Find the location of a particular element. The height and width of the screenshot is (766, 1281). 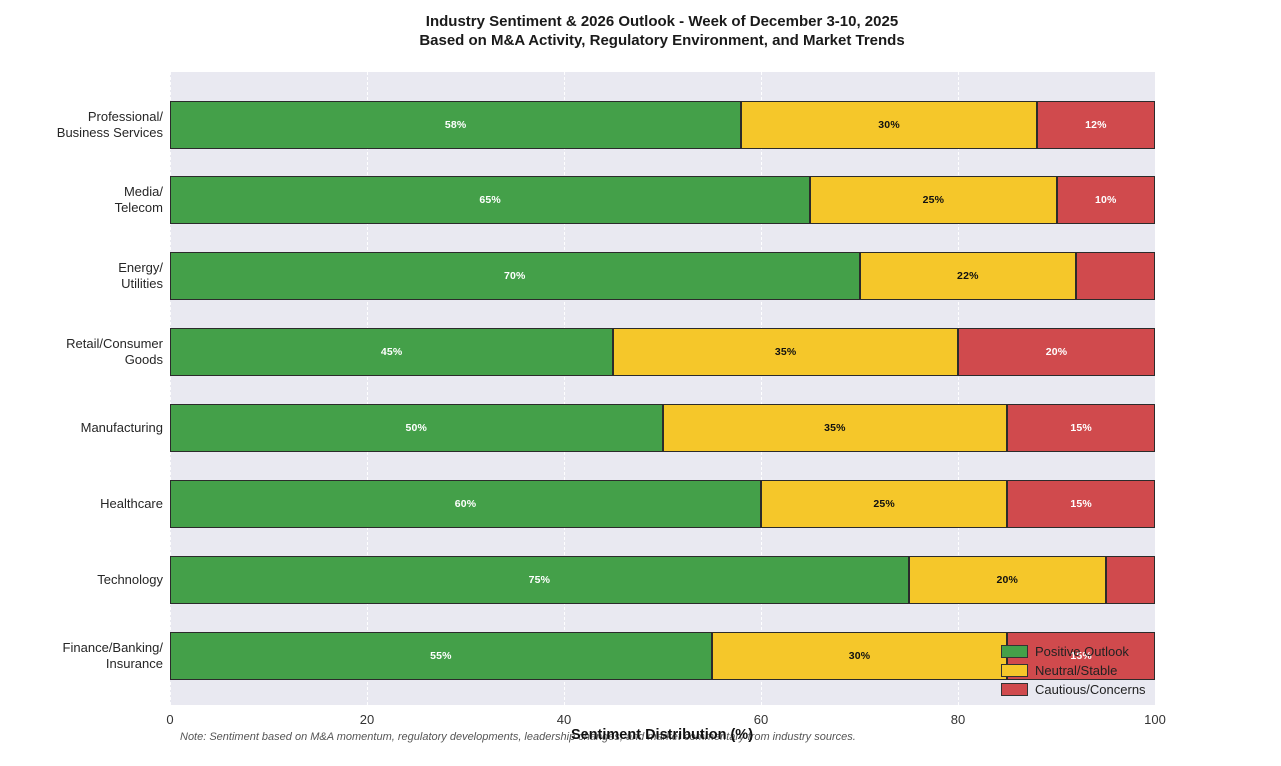

x-tick-label-20: 20 is located at coordinates (367, 719).